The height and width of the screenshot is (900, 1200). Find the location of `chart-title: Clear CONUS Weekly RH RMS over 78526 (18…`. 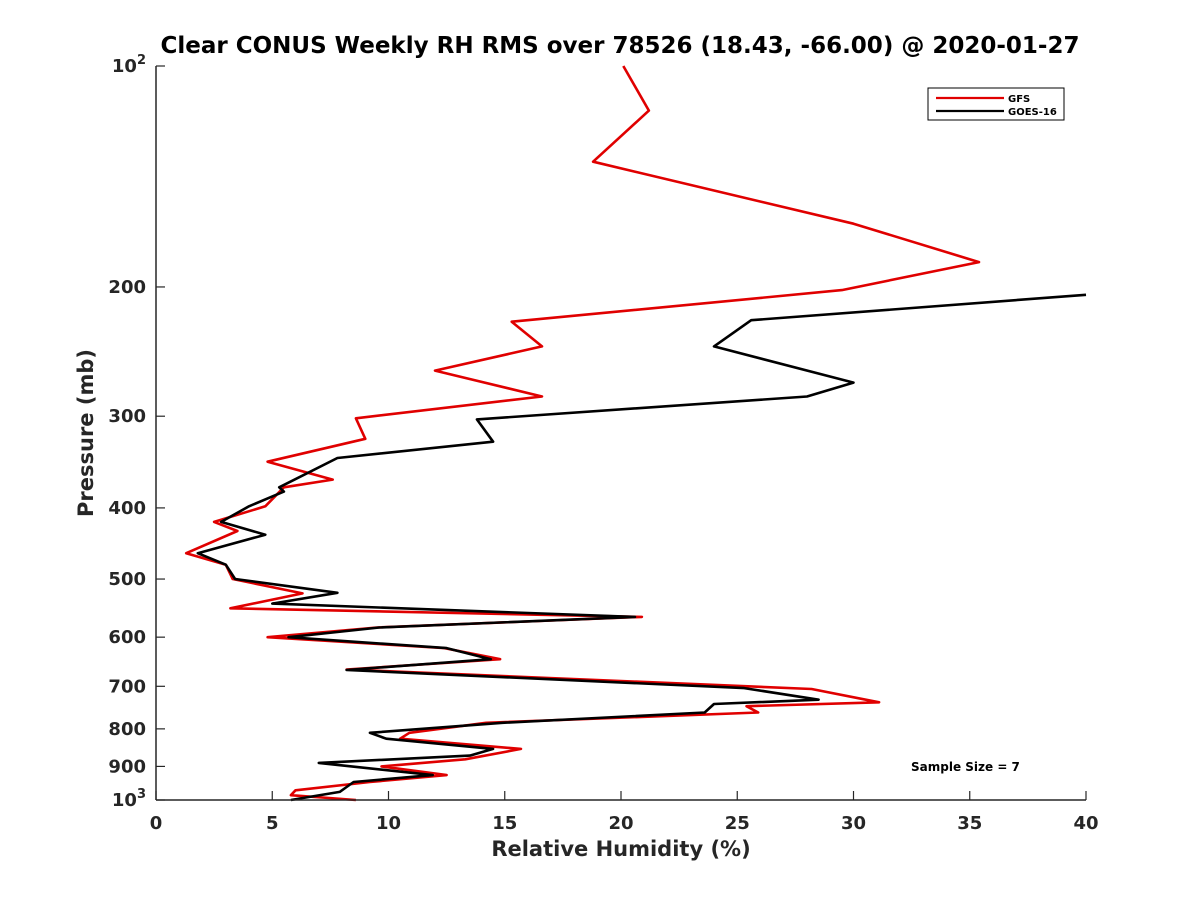

chart-title: Clear CONUS Weekly RH RMS over 78526 (18… is located at coordinates (620, 46).